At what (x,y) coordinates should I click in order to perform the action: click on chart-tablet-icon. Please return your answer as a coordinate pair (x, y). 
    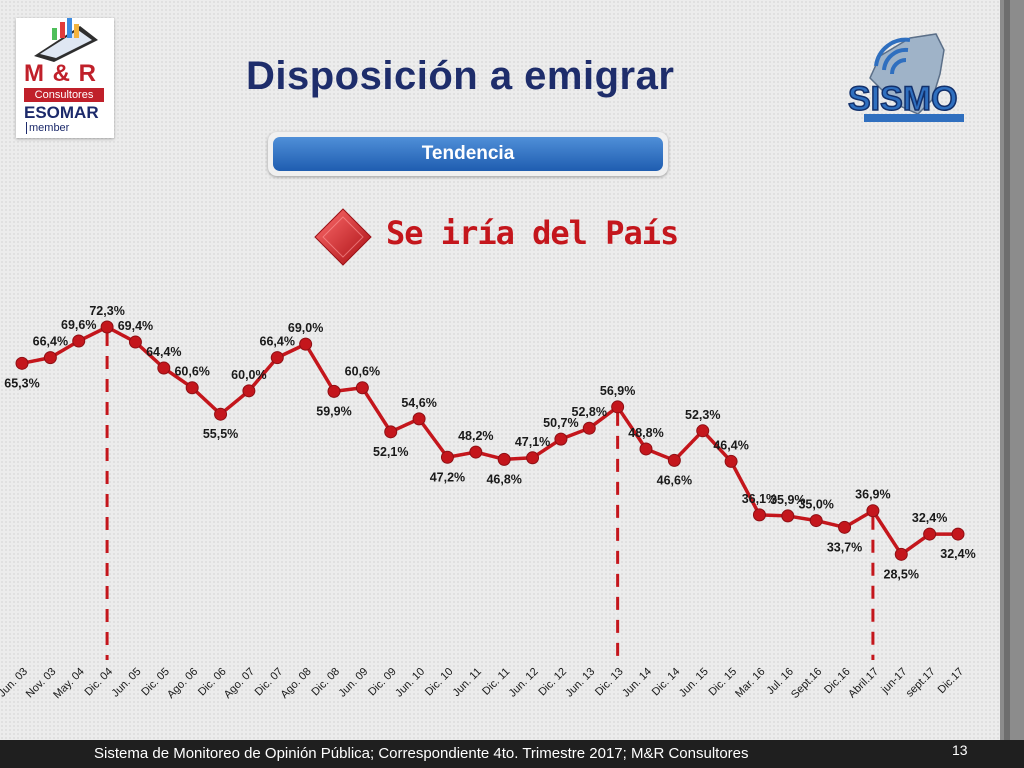
    Looking at the image, I should click on (66, 40).